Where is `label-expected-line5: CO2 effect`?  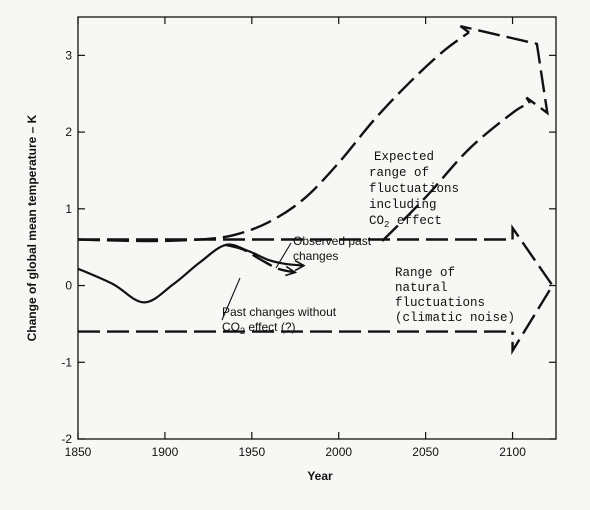 label-expected-line5: CO2 effect is located at coordinates (405, 222).